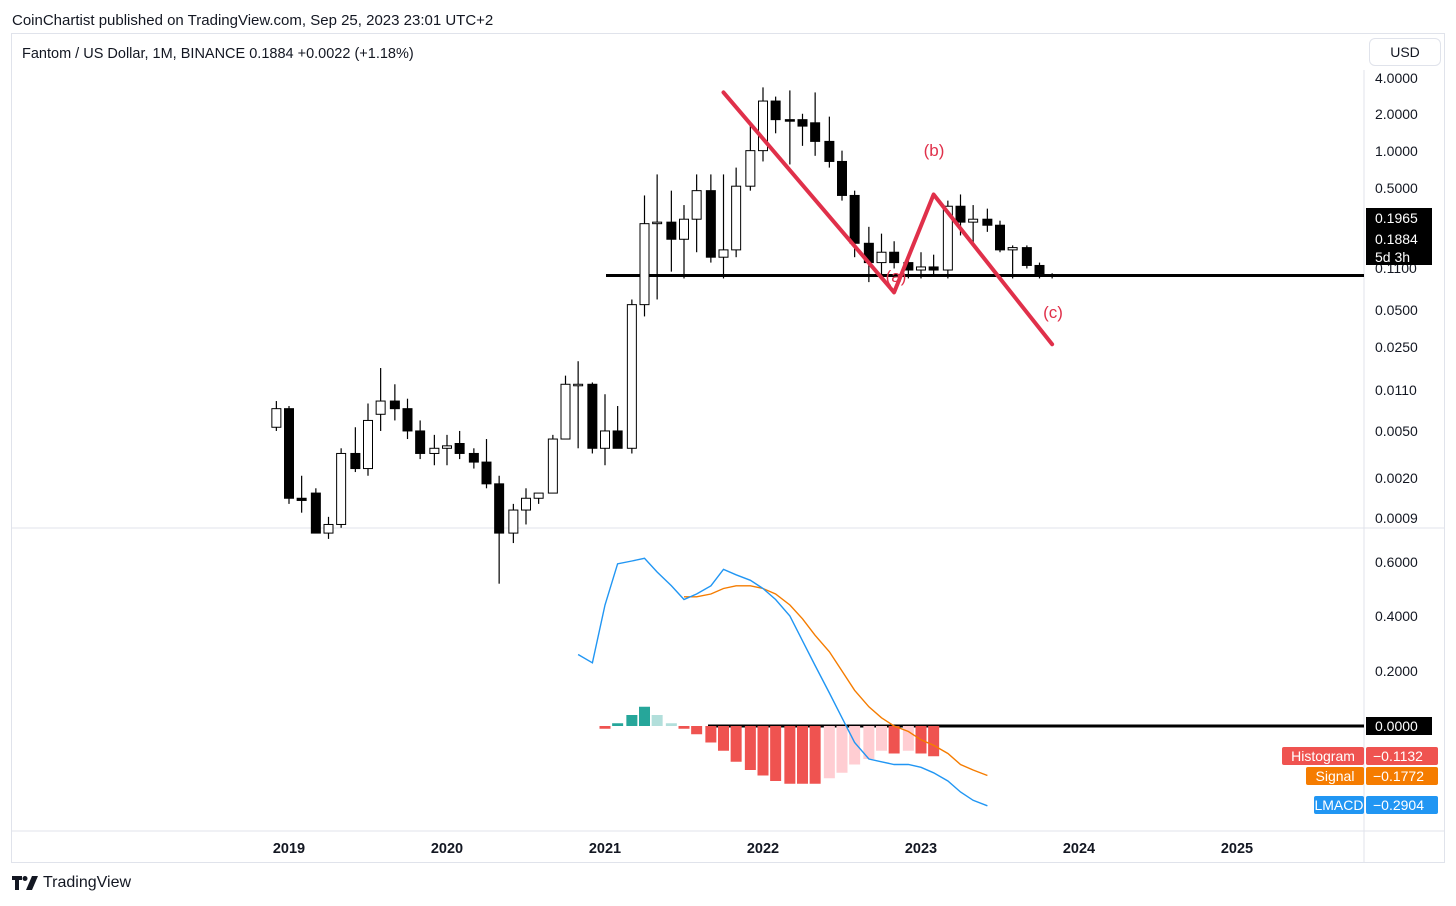 Image resolution: width=1456 pixels, height=906 pixels. I want to click on tradingview-logo-icon, so click(25, 883).